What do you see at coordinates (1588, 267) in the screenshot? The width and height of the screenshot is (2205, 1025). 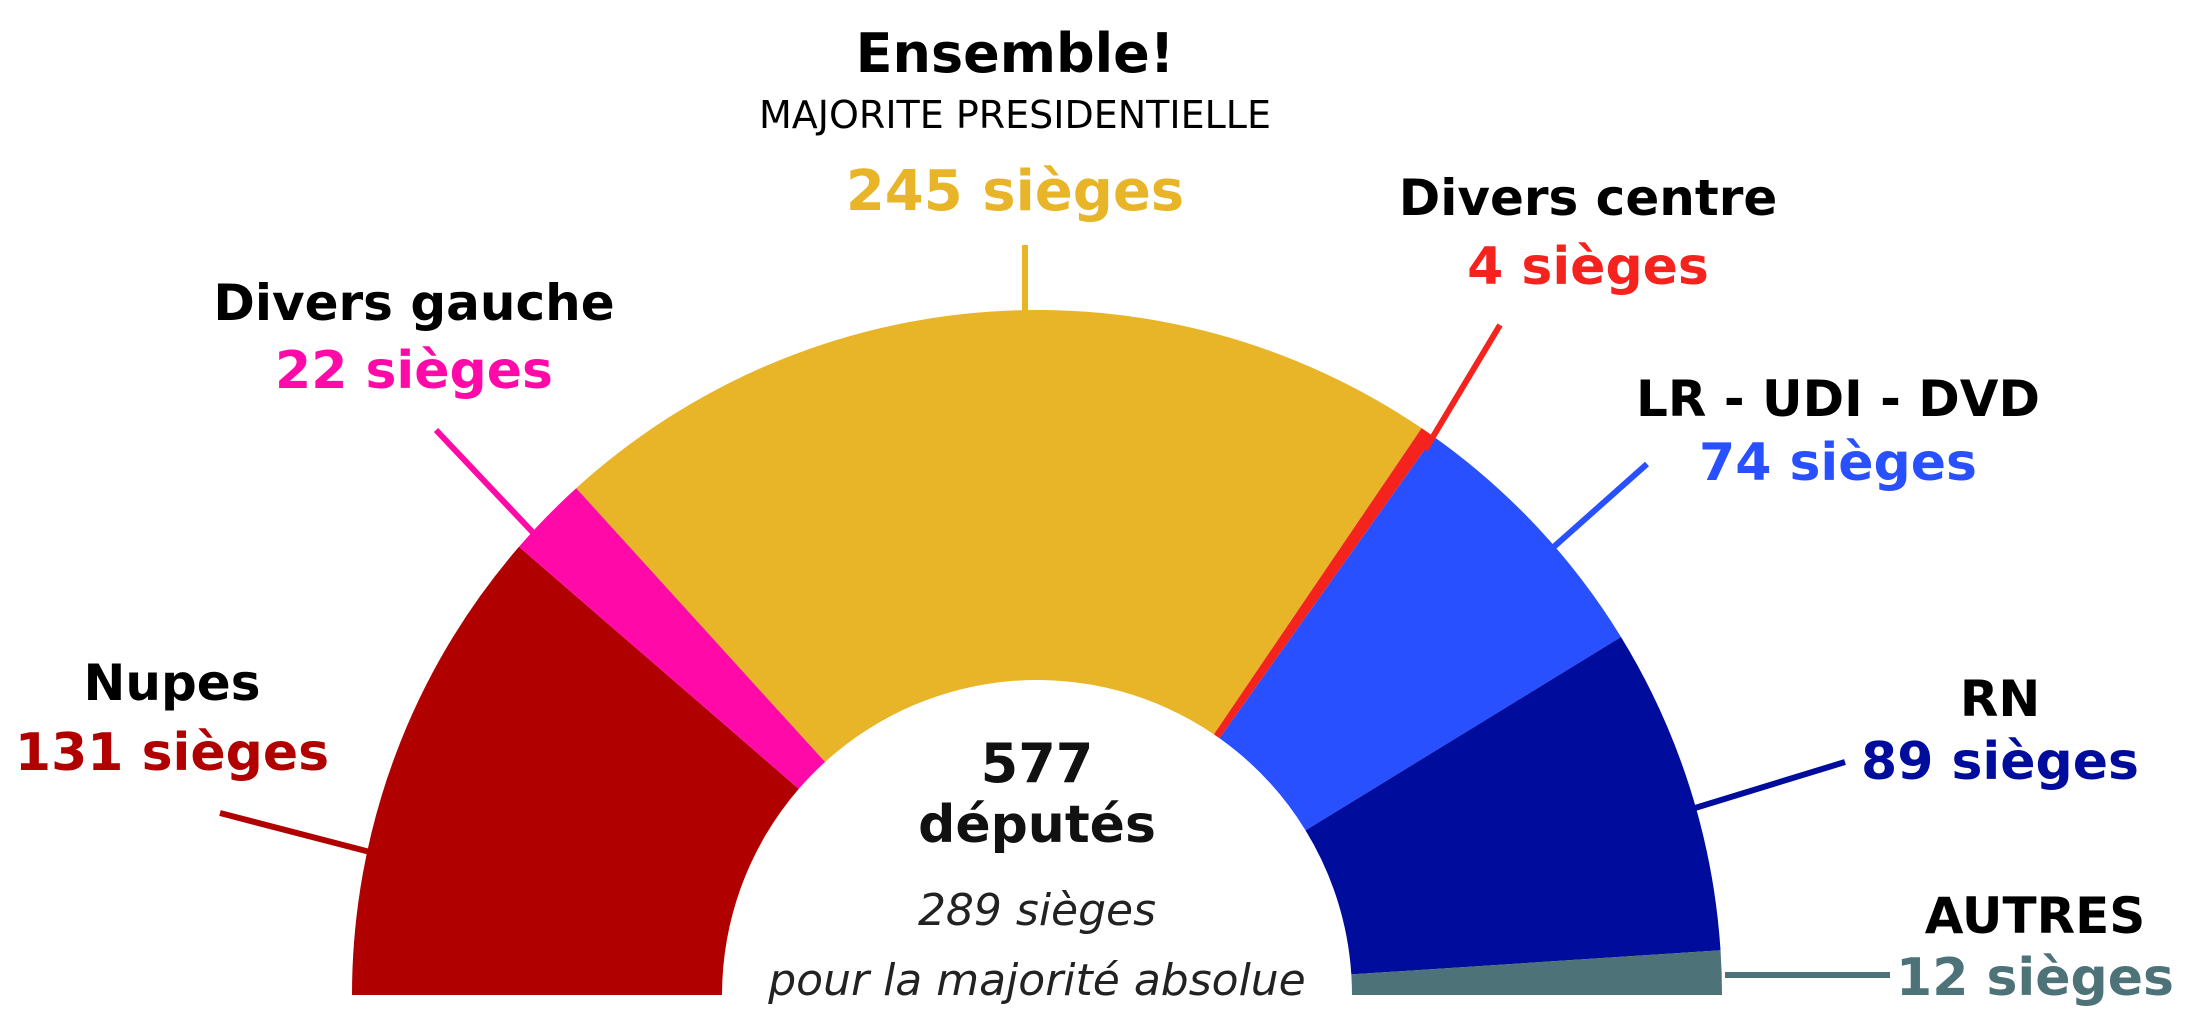 I see `party-seats-divers-centre: 4 sièges` at bounding box center [1588, 267].